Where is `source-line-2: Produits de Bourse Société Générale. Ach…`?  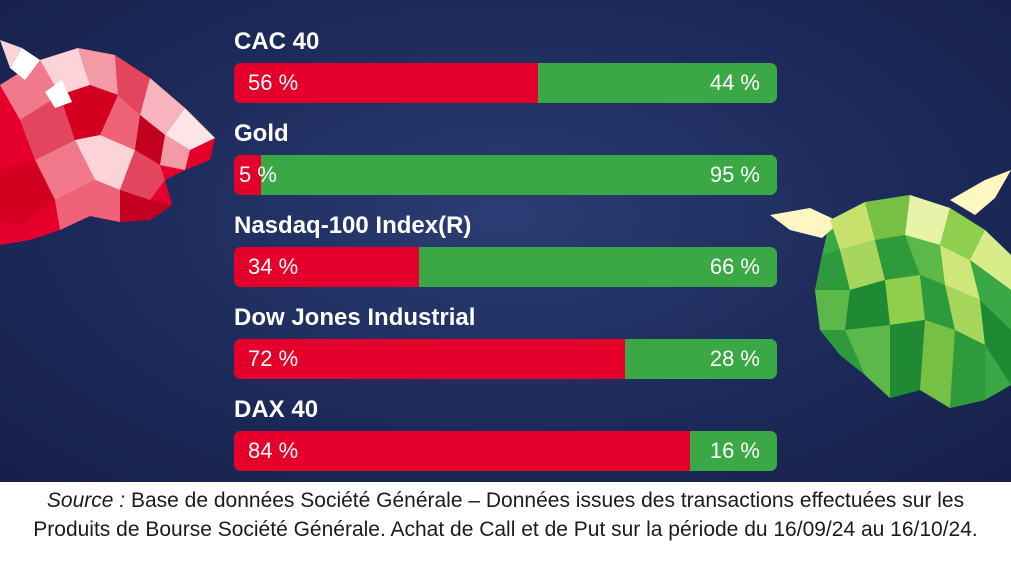
source-line-2: Produits de Bourse Société Générale. Ach… is located at coordinates (505, 529).